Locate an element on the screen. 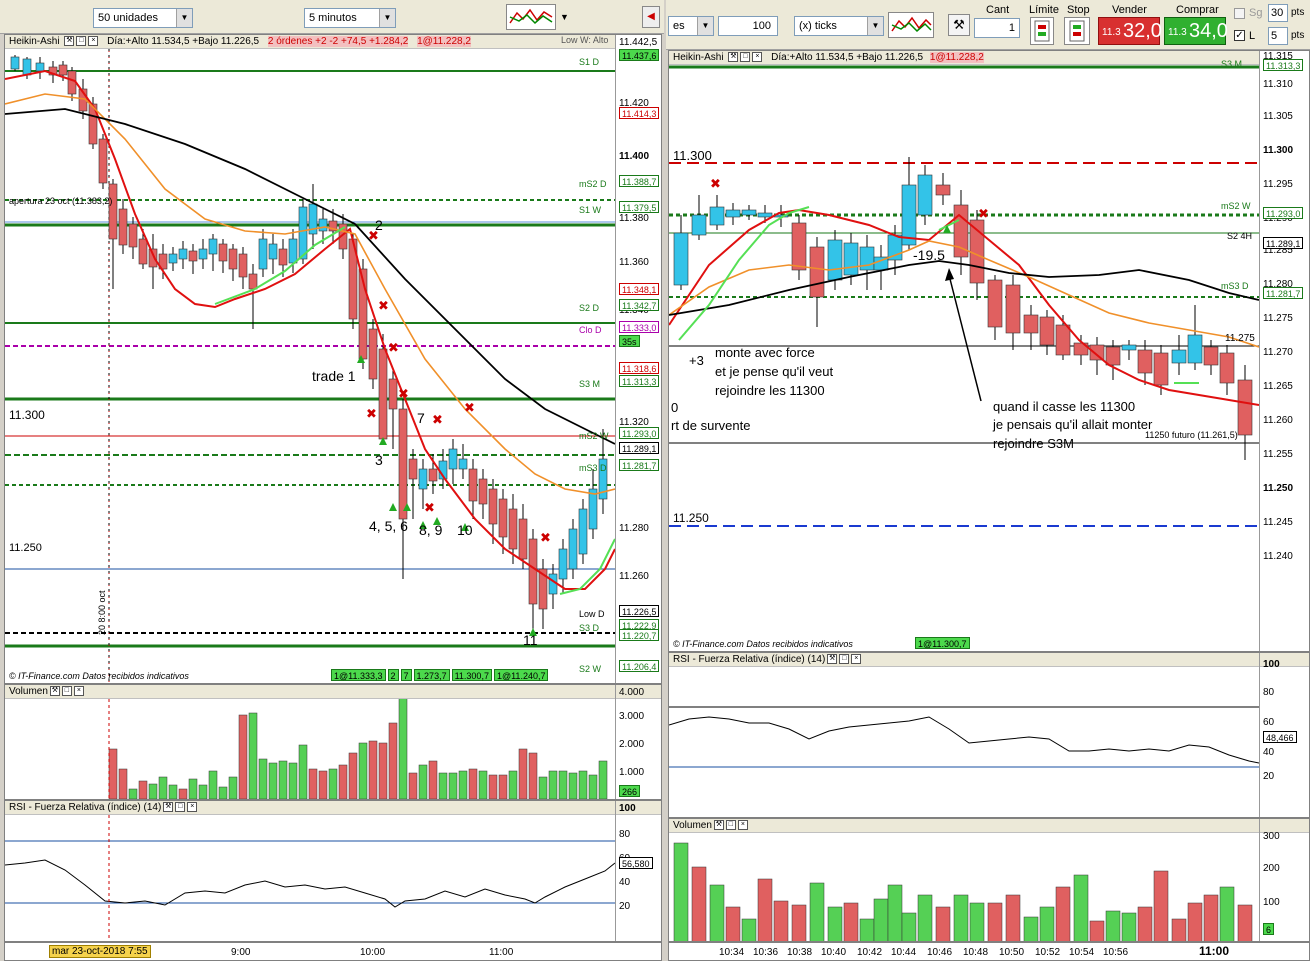 This screenshot has height=961, width=1310. note-s3m: rejoindre S3M is located at coordinates (1033, 443).